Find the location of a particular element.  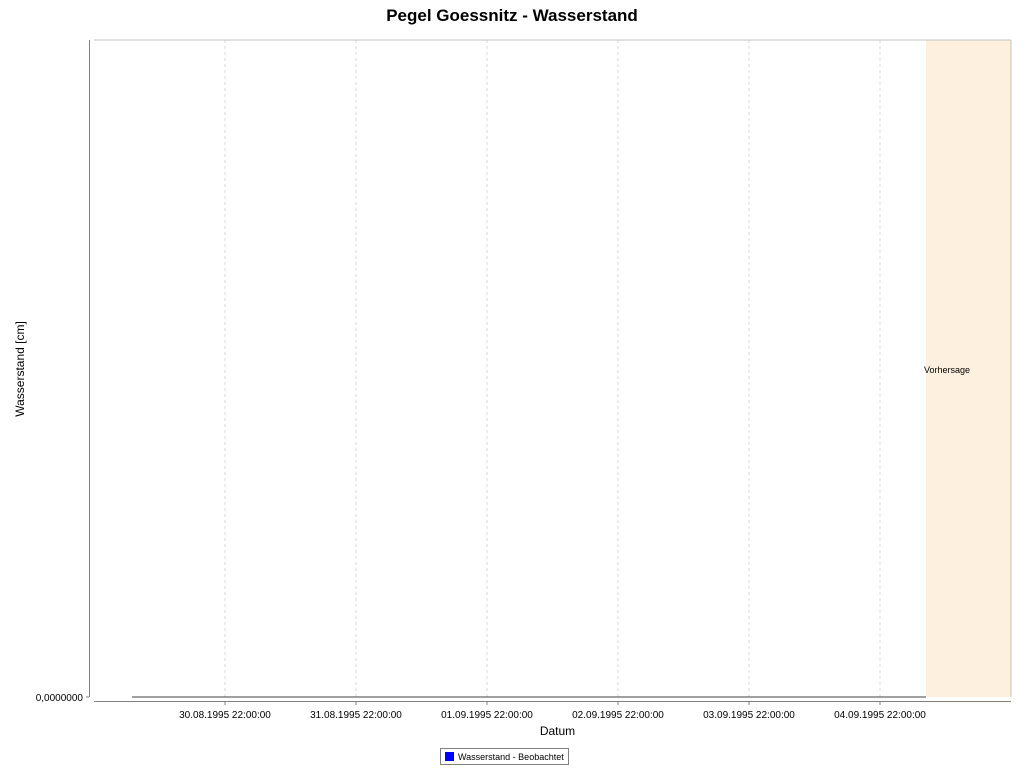

forecast-region is located at coordinates (968, 368).